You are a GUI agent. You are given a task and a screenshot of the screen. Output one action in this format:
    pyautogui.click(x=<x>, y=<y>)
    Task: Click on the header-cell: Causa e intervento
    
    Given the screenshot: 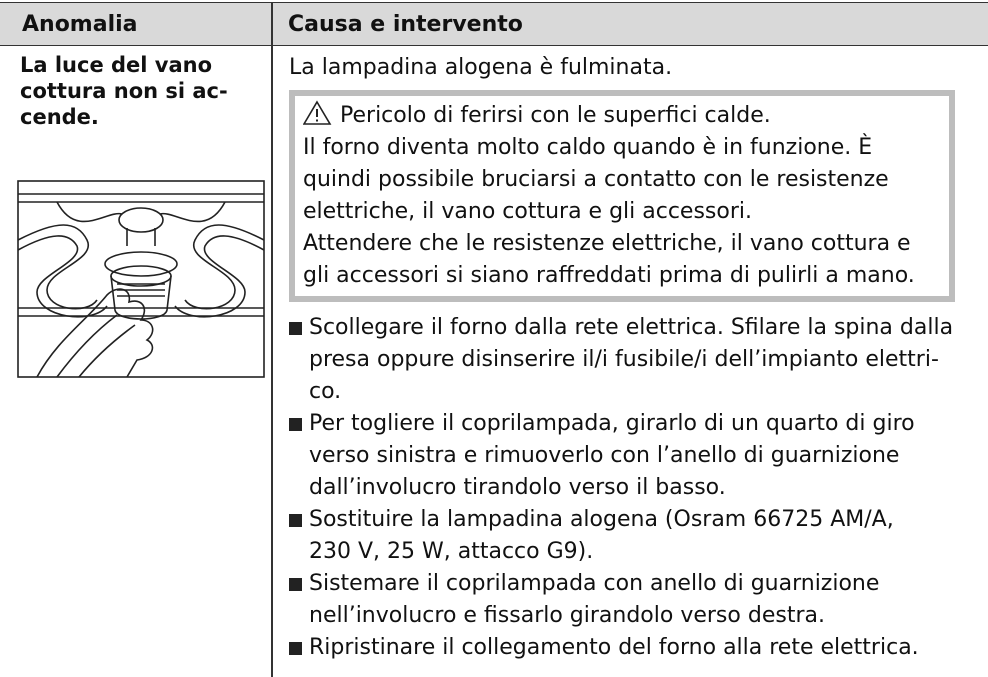 What is the action you would take?
    pyautogui.click(x=405, y=24)
    